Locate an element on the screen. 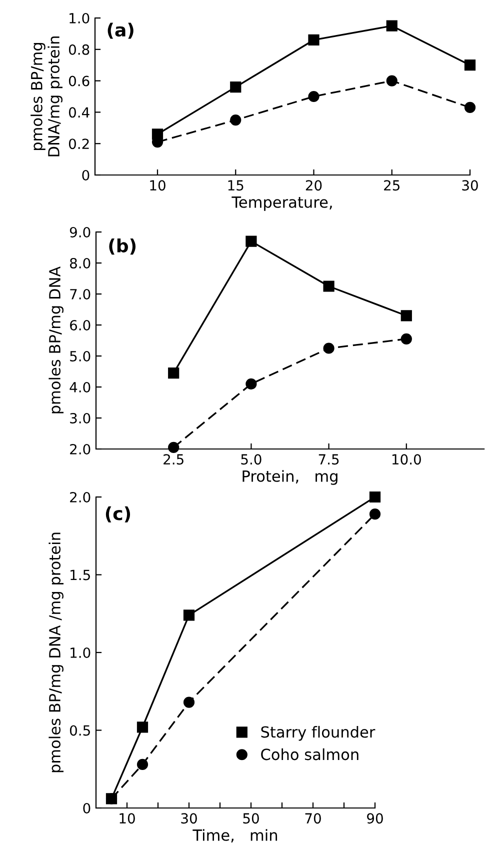 This screenshot has width=485, height=859. y-tick-label: 0.6 is located at coordinates (79, 81).